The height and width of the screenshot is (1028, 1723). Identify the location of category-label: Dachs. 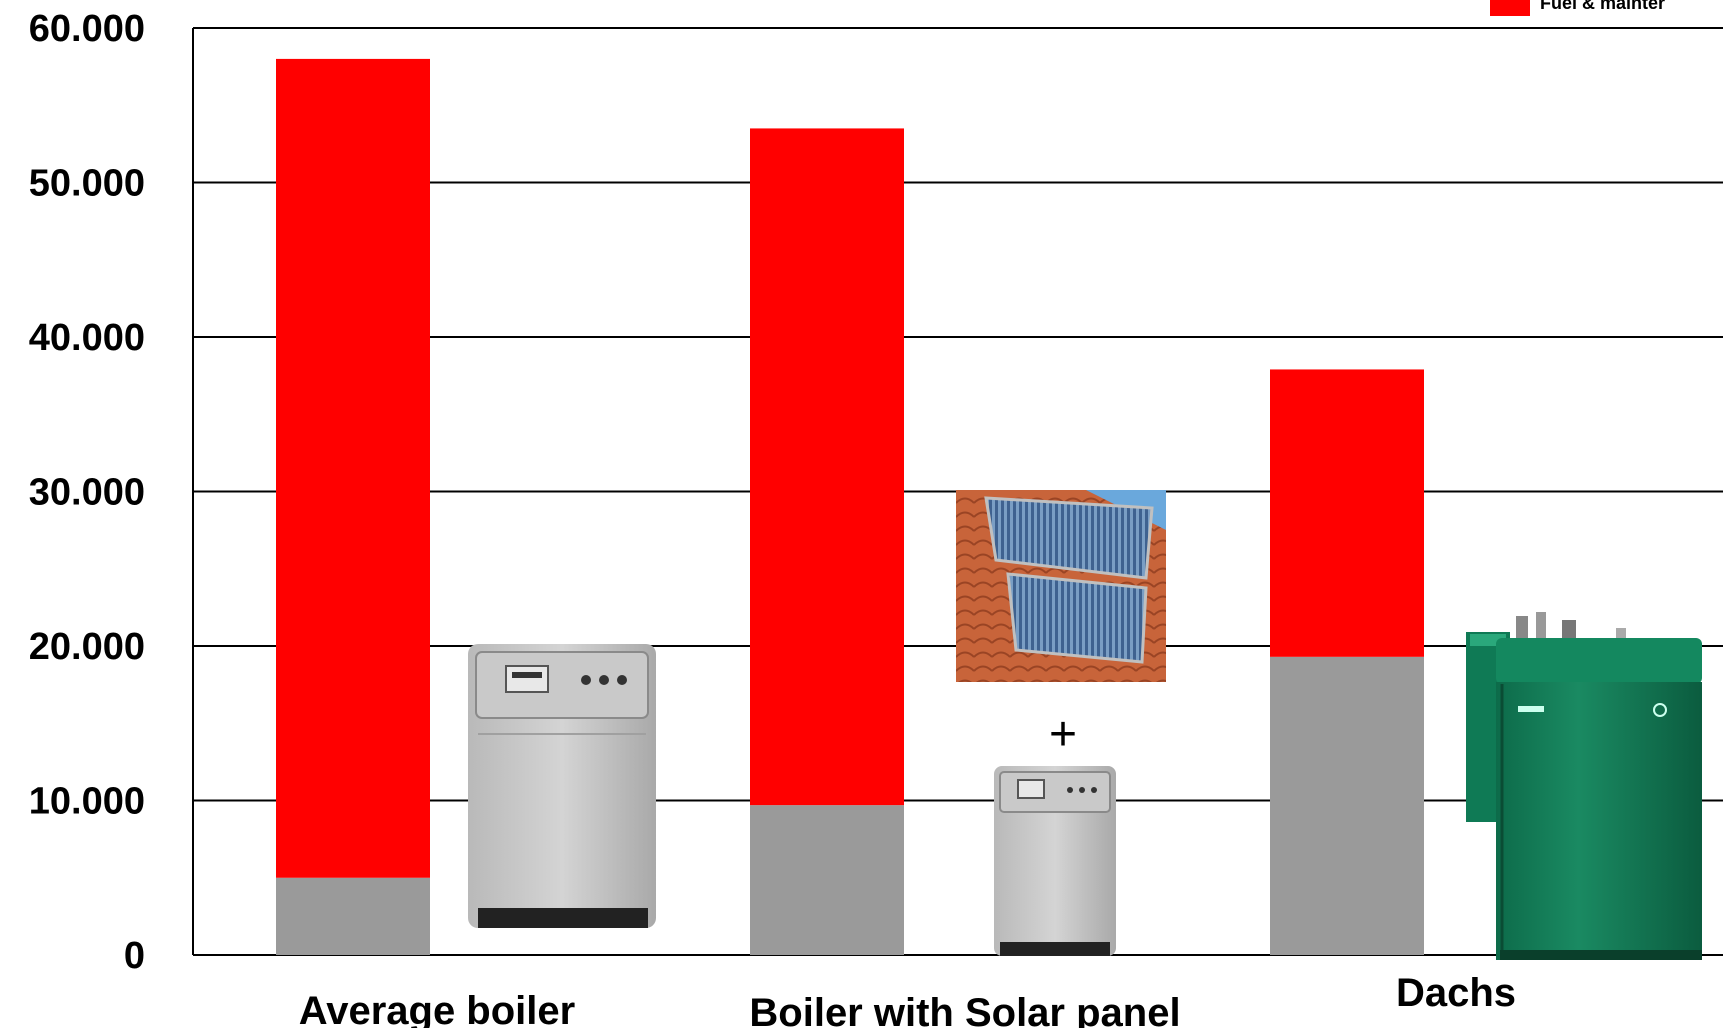
(1456, 993).